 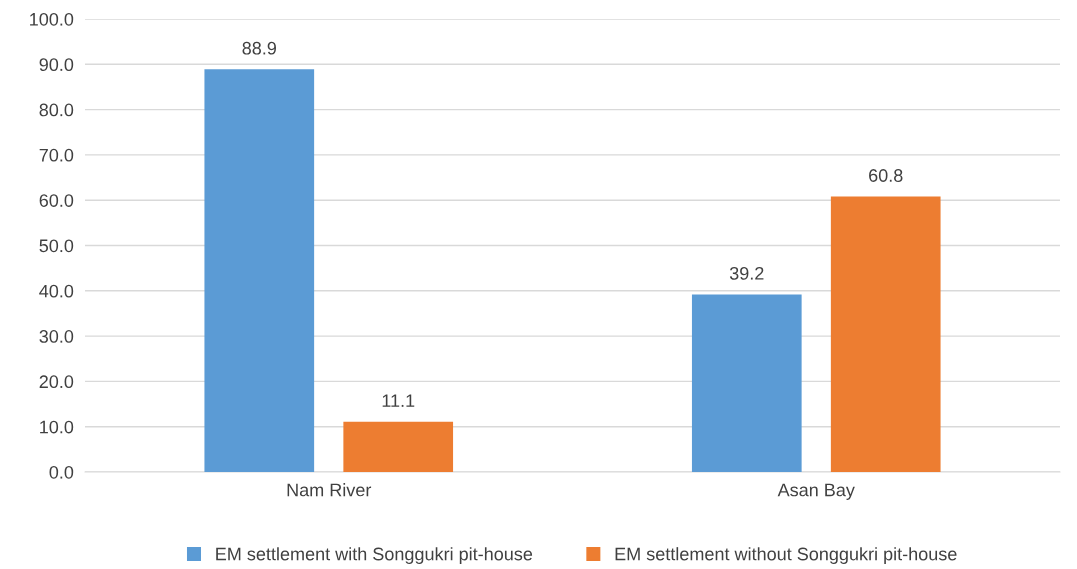 I want to click on y-tick-label: 50.0, so click(x=56, y=246).